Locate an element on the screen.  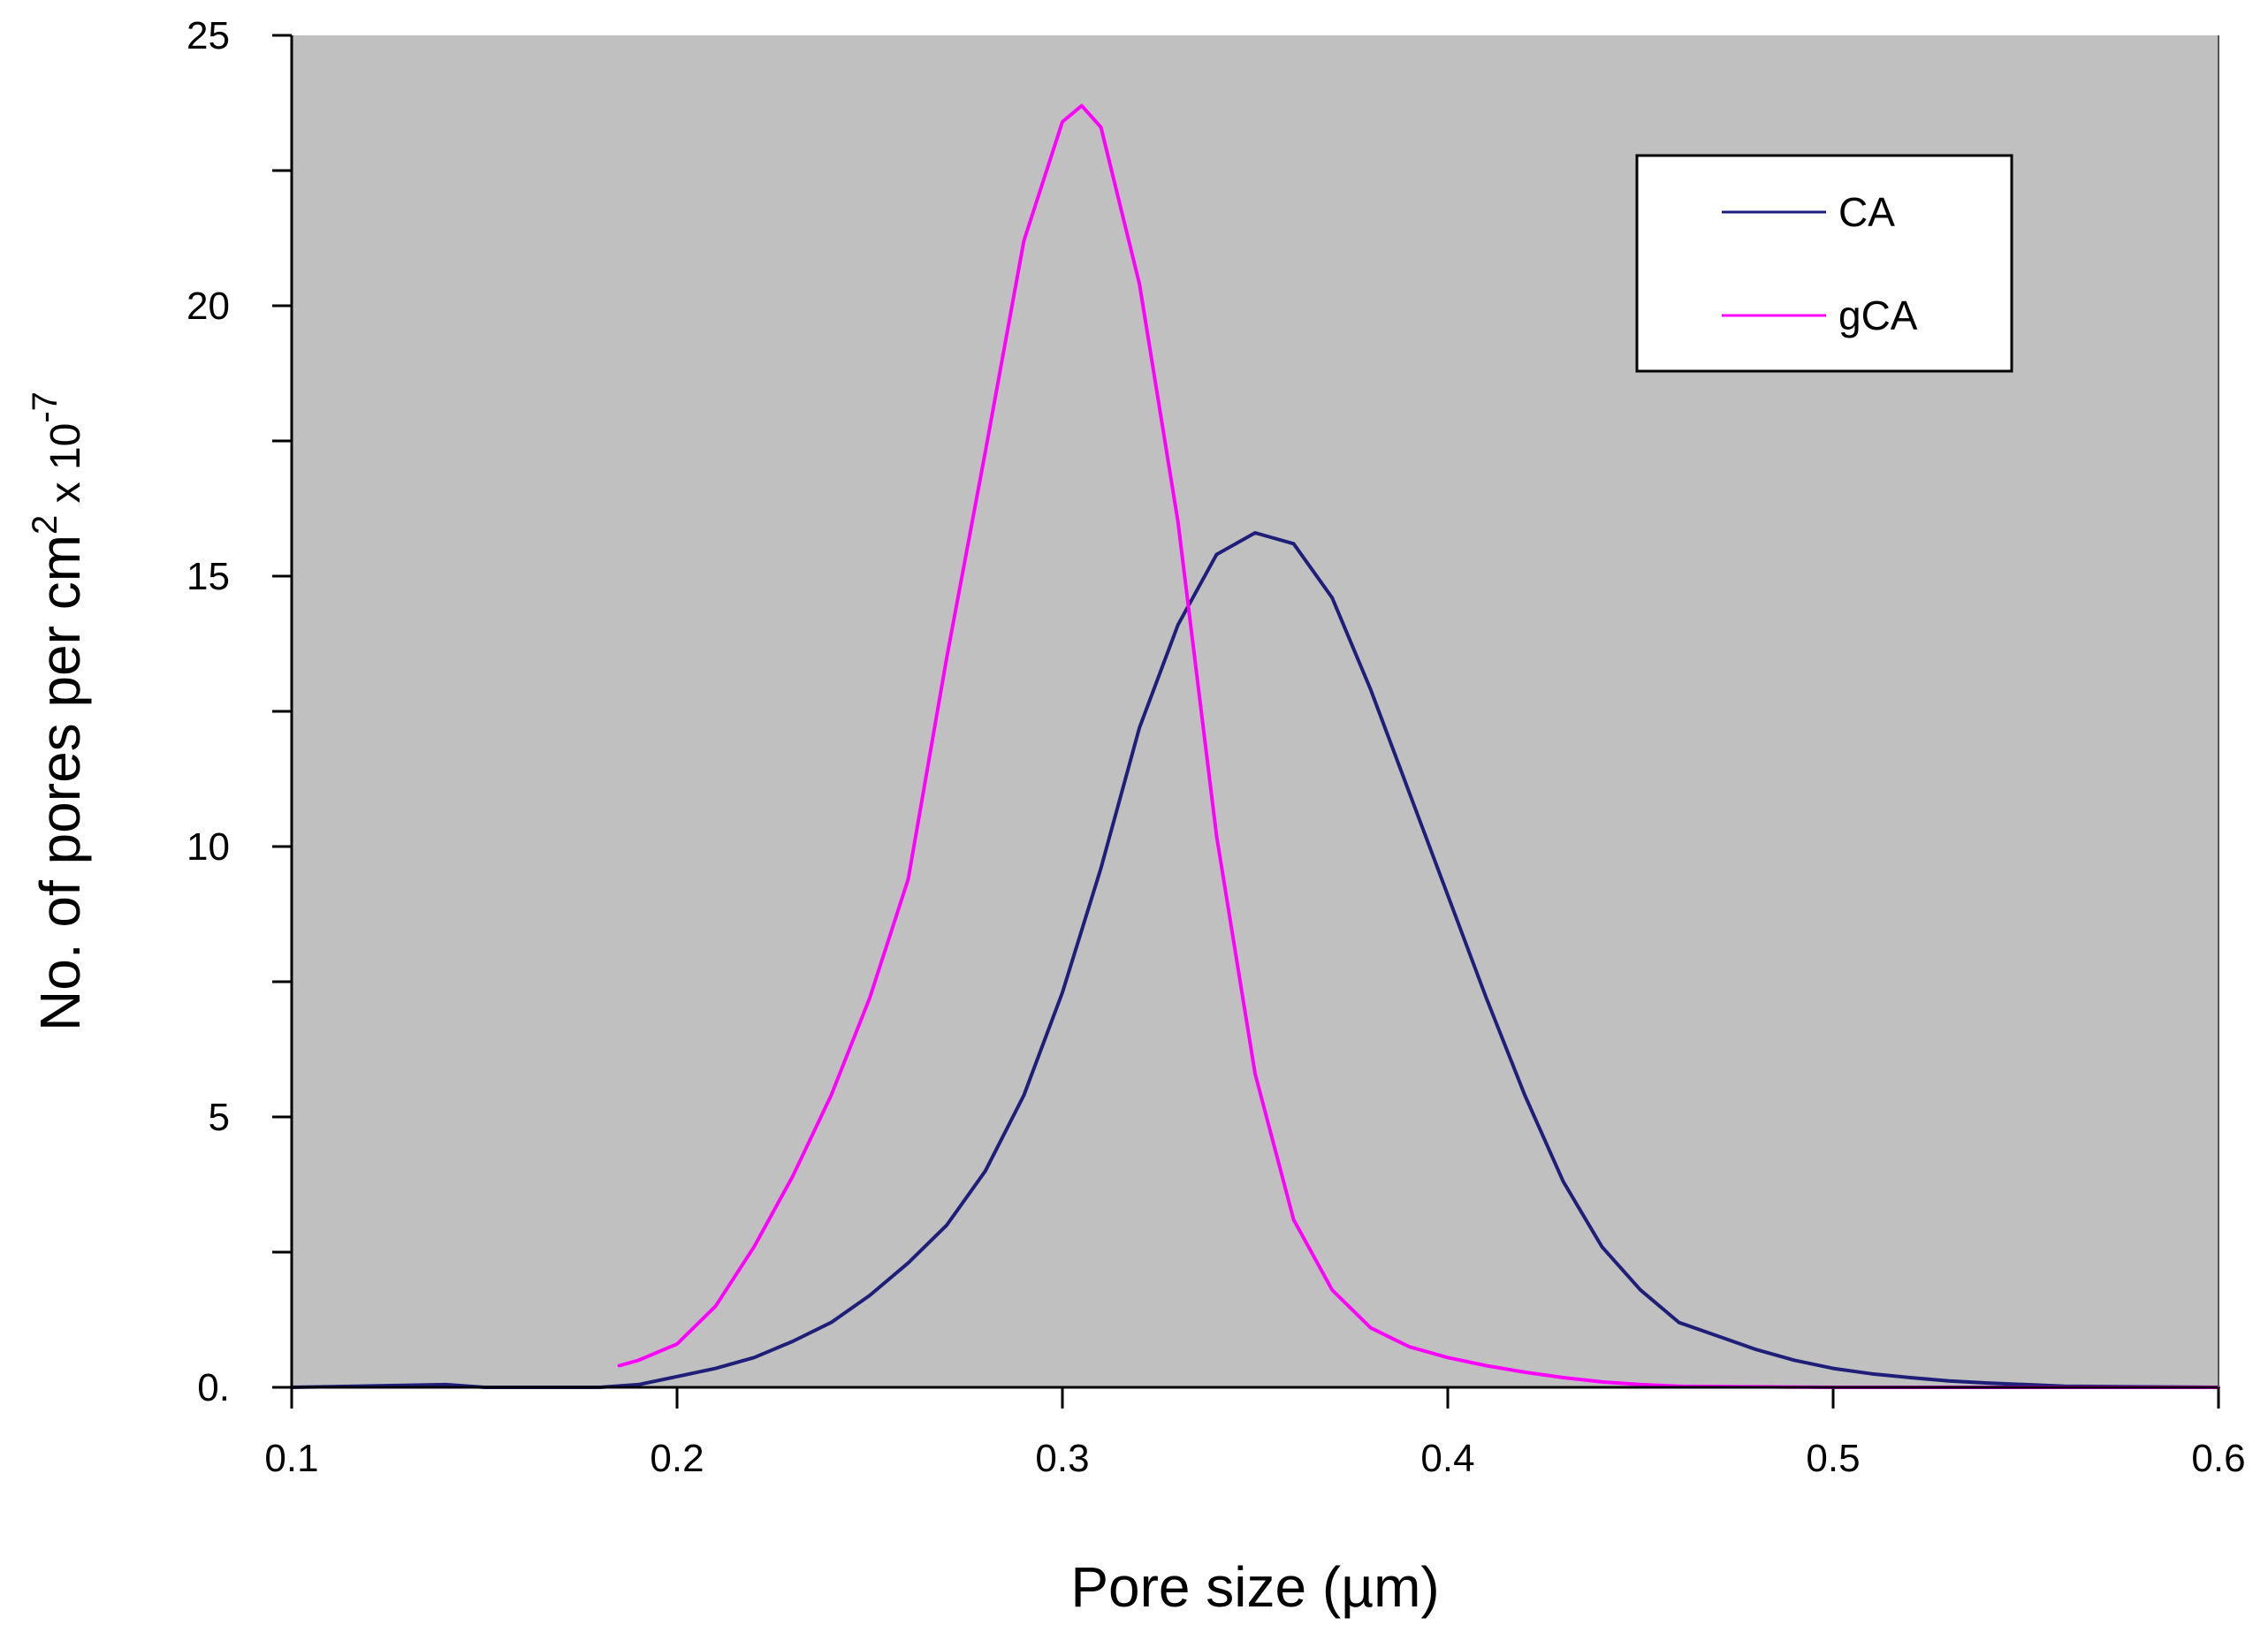
legend: CA gCA is located at coordinates (1824, 263).